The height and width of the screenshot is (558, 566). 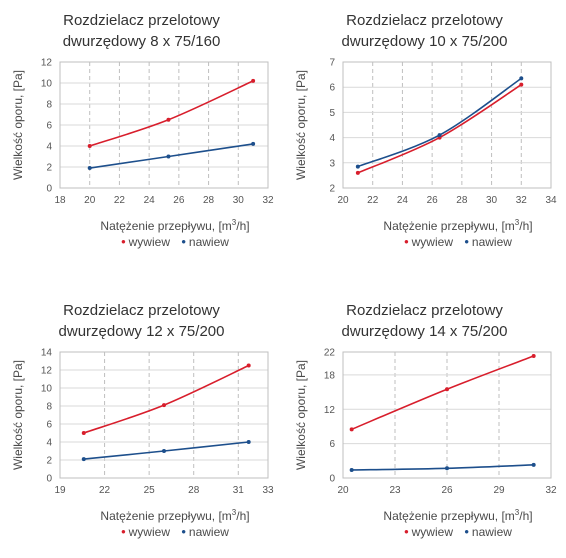 I want to click on y-tick-label: 7, so click(x=332, y=63).